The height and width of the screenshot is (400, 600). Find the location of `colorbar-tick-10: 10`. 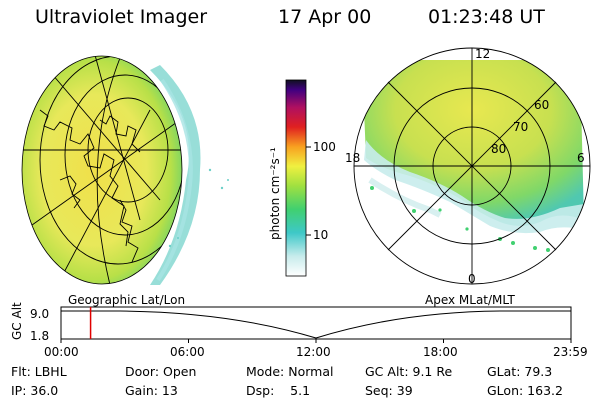

colorbar-tick-10: 10 is located at coordinates (320, 235).